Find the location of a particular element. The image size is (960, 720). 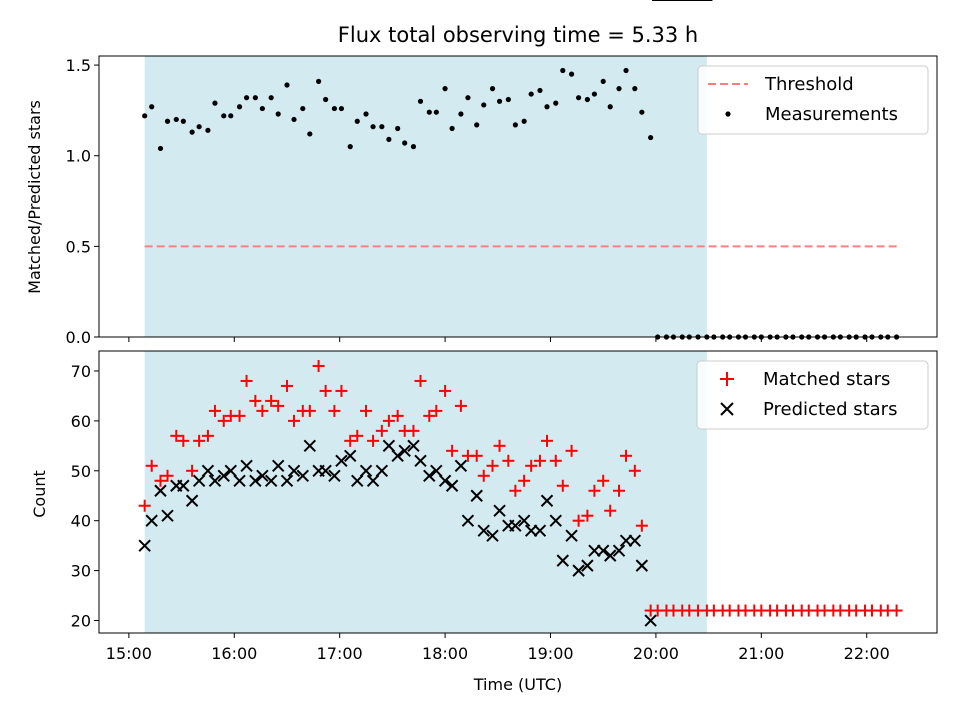

y-tick-label: 0.5 is located at coordinates (78, 246).